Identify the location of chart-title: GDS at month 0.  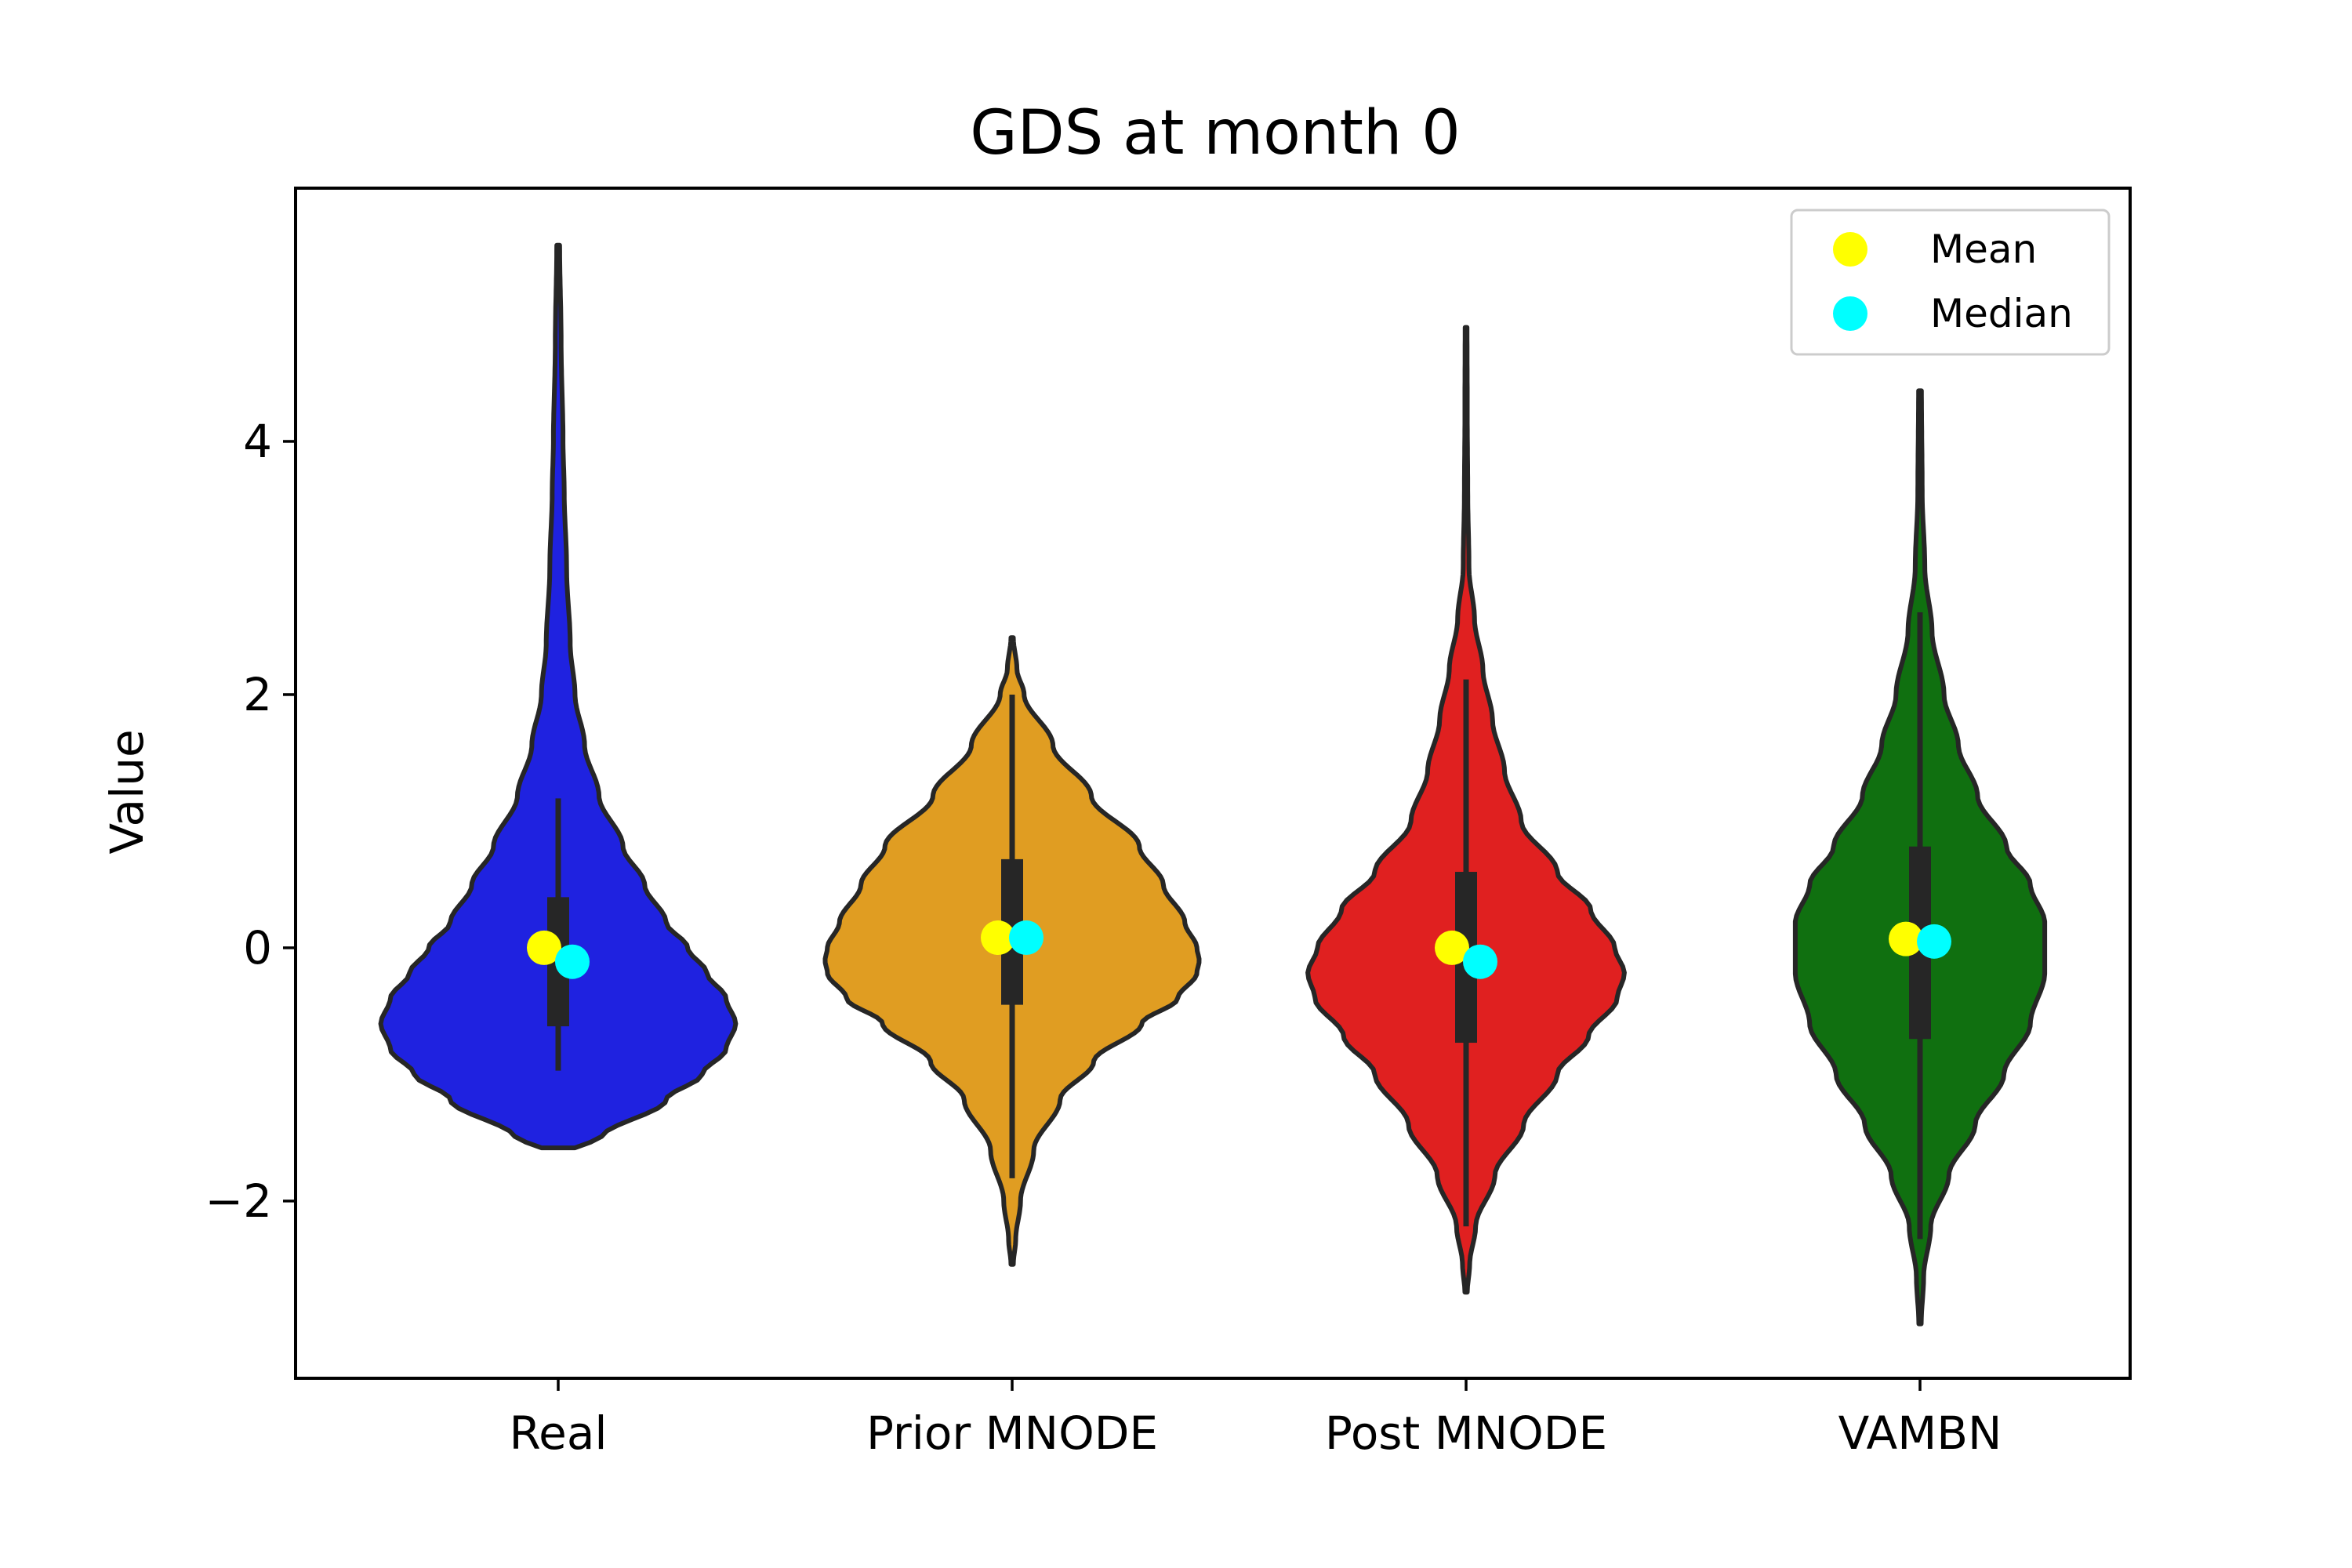
(1215, 133).